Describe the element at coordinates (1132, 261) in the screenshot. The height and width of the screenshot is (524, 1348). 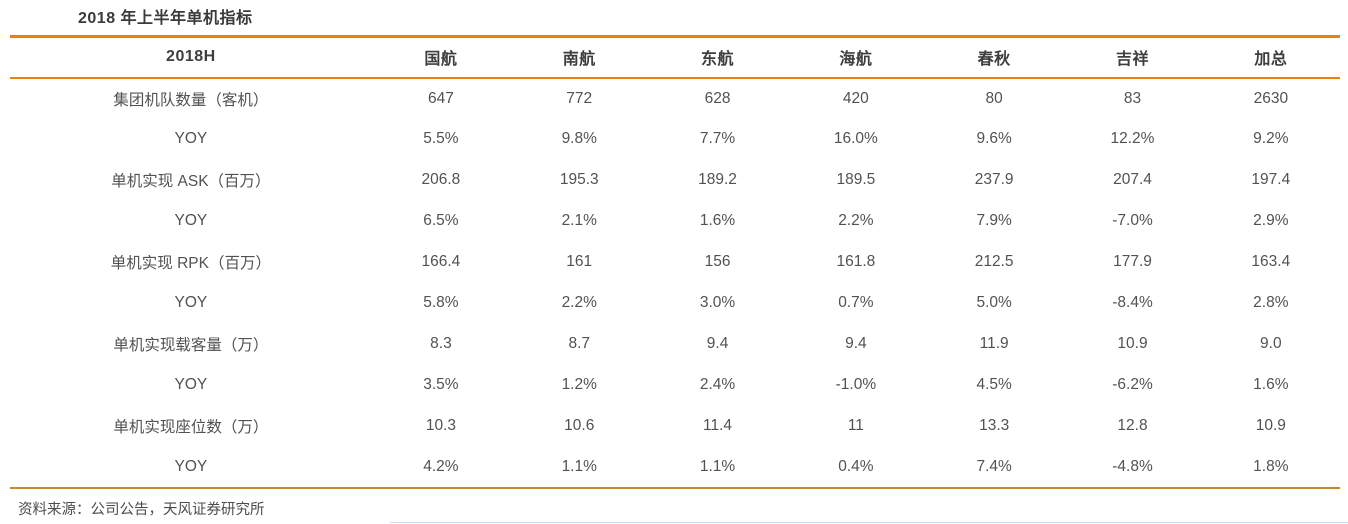
I see `metric-value-cell: 177.9` at that location.